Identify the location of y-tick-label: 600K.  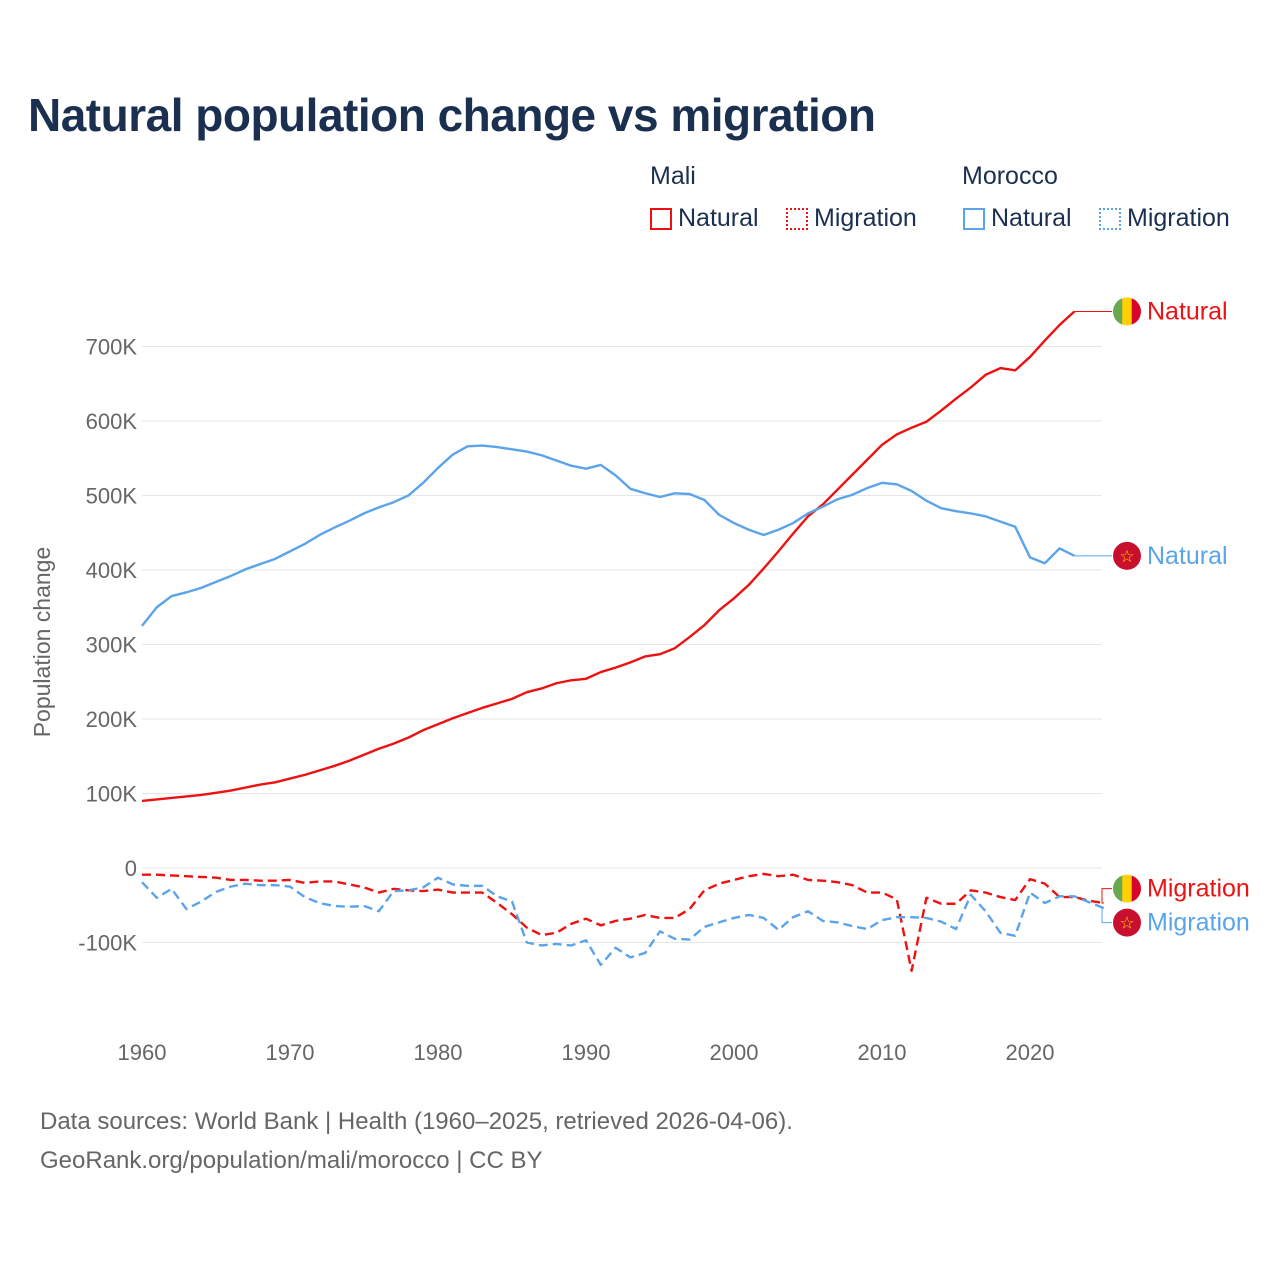
(112, 421).